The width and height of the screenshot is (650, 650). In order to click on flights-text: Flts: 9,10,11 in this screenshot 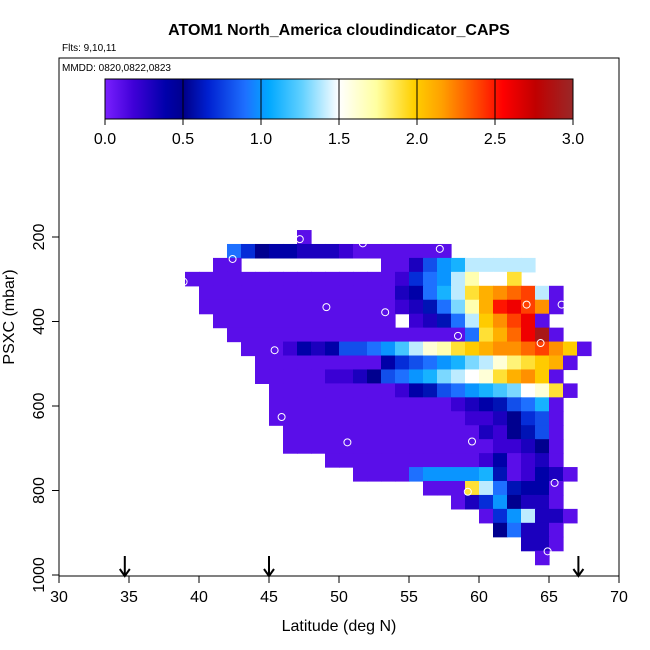, I will do `click(89, 48)`.